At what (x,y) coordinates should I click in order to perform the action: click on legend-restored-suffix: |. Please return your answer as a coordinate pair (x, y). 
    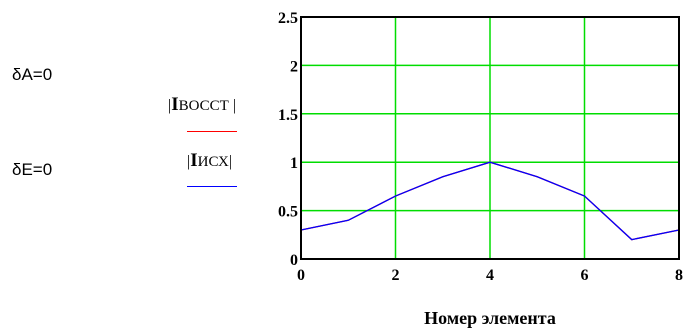
    Looking at the image, I should click on (232, 105).